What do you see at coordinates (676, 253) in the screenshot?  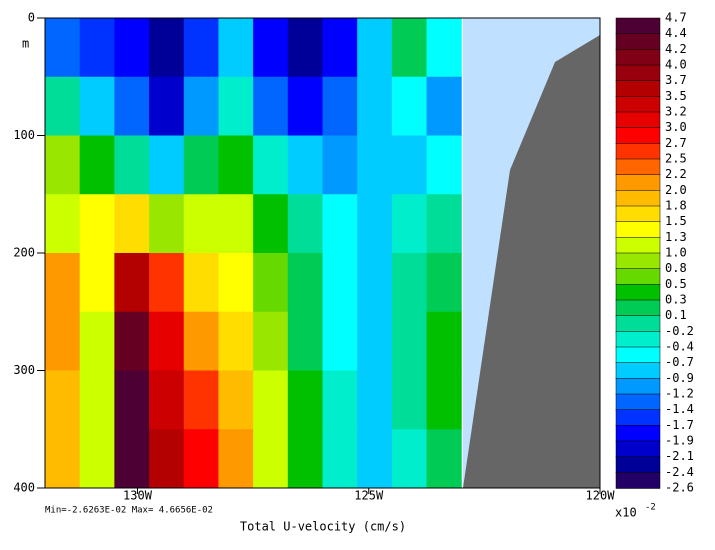 I see `colorbar-label: 1.0` at bounding box center [676, 253].